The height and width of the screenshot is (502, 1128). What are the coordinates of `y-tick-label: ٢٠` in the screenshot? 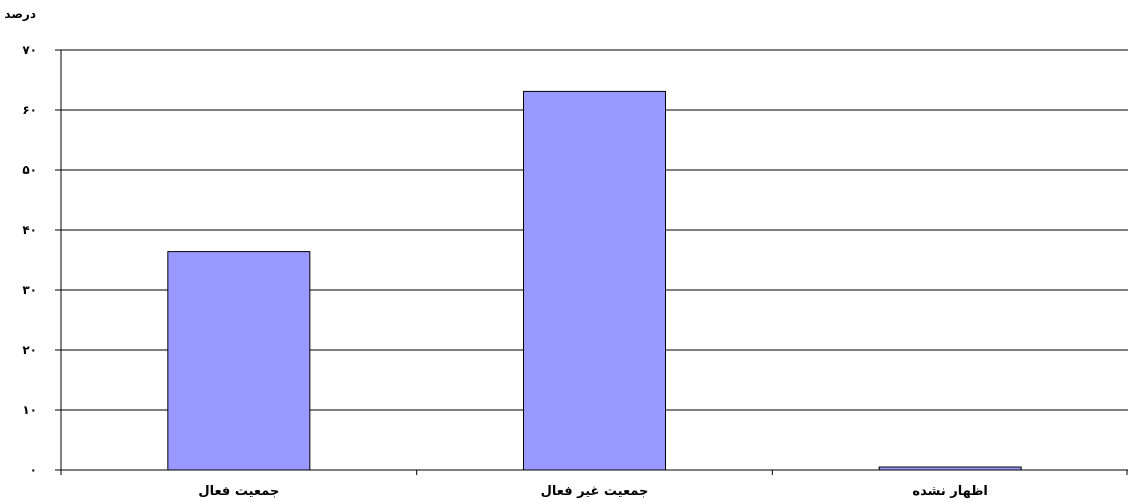 It's located at (29, 350).